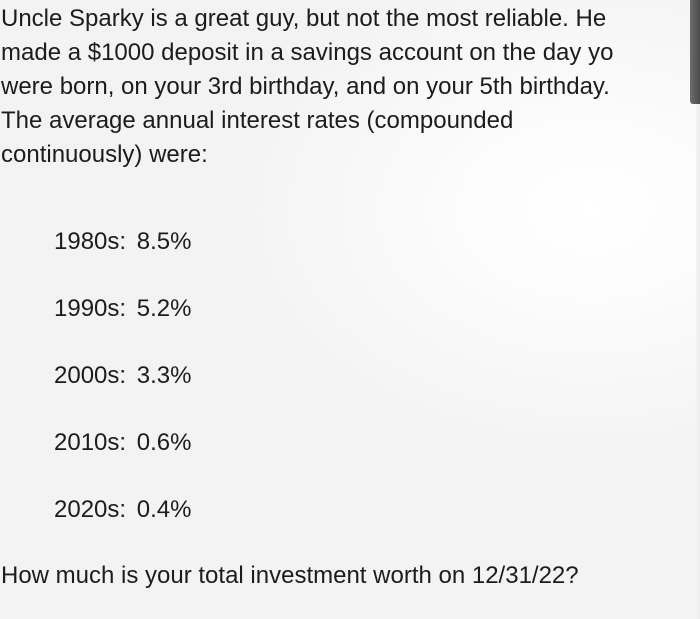  Describe the element at coordinates (164, 509) in the screenshot. I see `rate-value: 0.4%` at that location.